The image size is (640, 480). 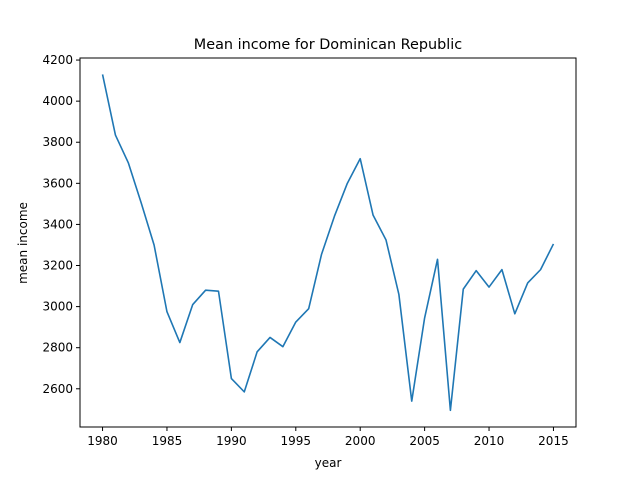 I want to click on y-tick-label: 4000, so click(x=57, y=101).